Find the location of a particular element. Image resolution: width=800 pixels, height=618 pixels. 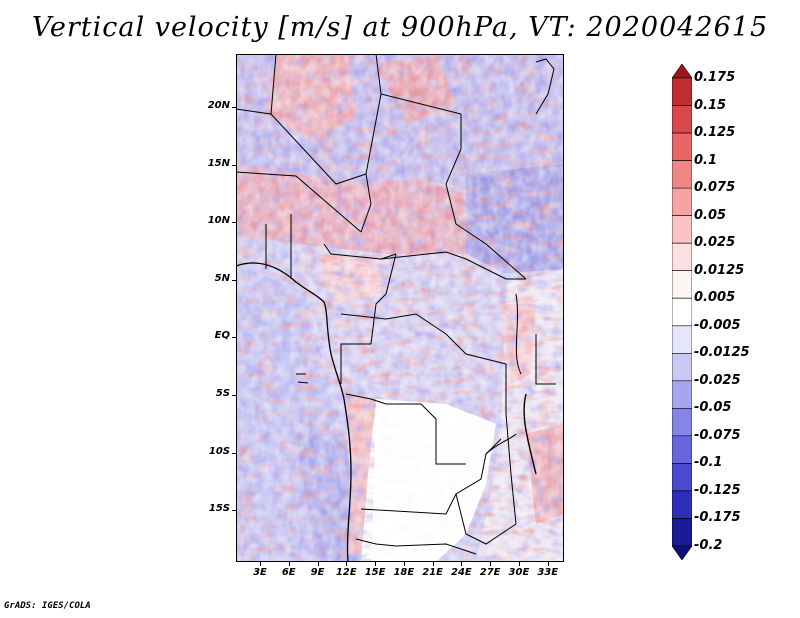

colorbar is located at coordinates (682, 312).